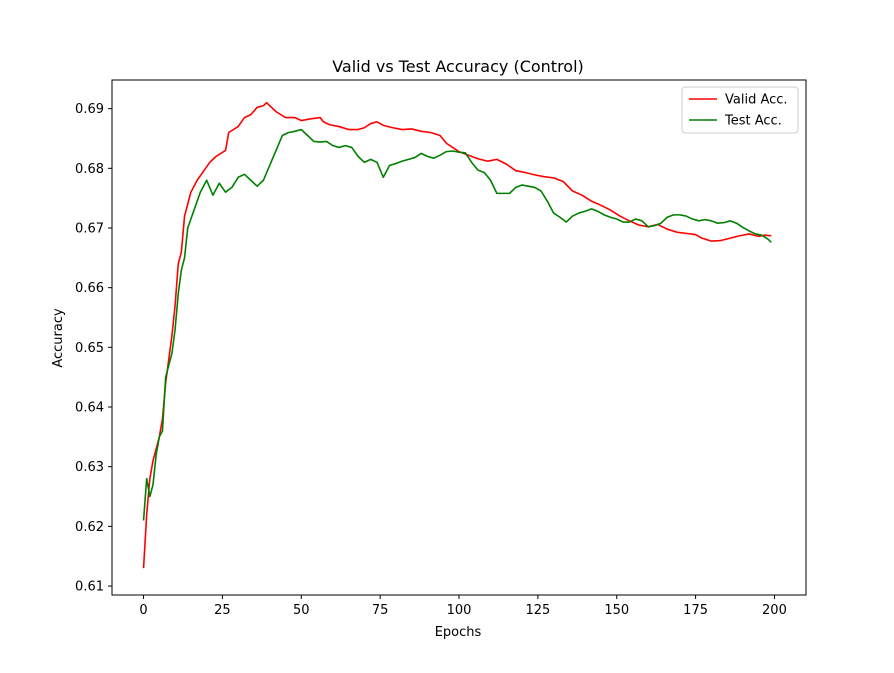 Image resolution: width=894 pixels, height=673 pixels. Describe the element at coordinates (695, 610) in the screenshot. I see `x-tick-label: 175` at that location.